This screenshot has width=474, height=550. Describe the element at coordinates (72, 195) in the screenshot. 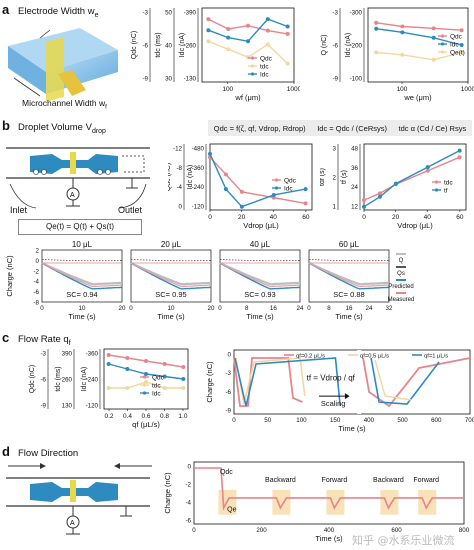

I see `svg-text: A` at that location.